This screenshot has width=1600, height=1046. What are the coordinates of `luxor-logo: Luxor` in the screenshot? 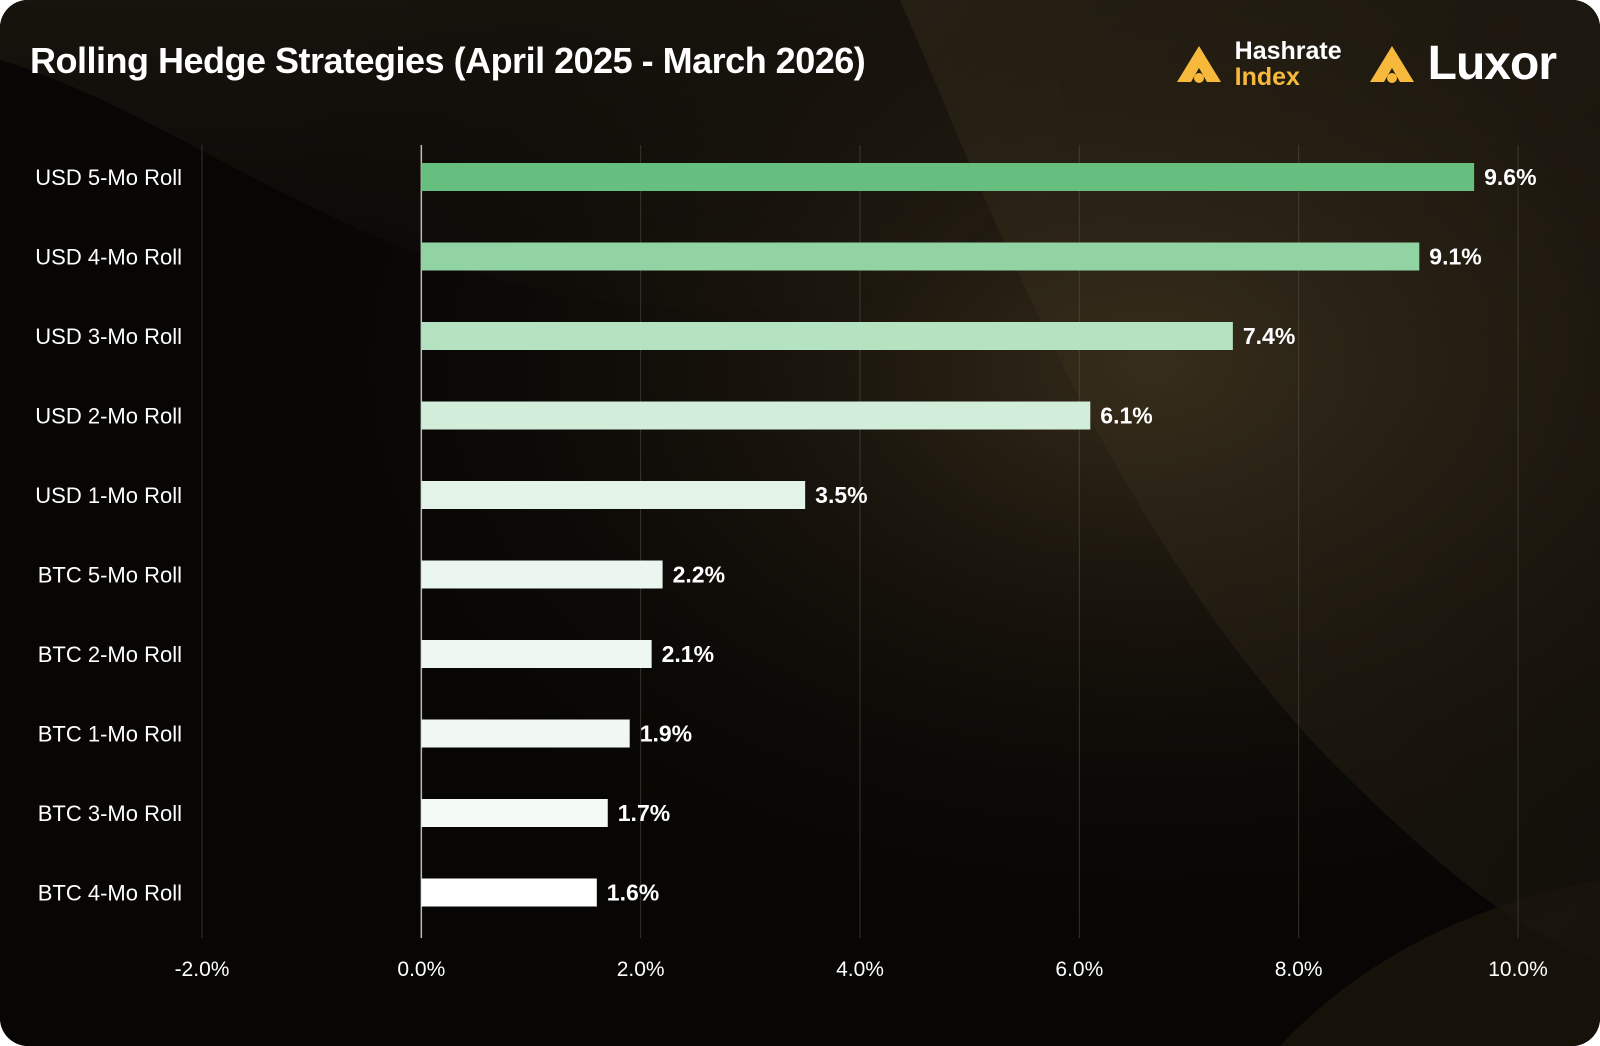 It's located at (1461, 63).